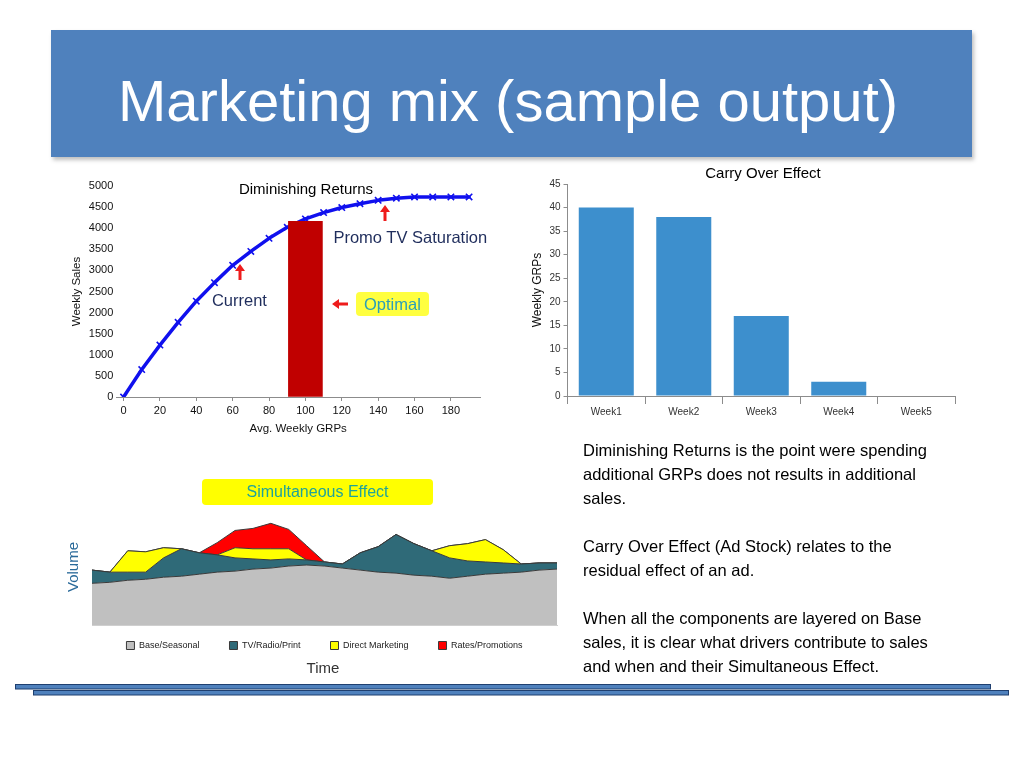  What do you see at coordinates (763, 172) in the screenshot?
I see `chart-title: Carry Over Effect` at bounding box center [763, 172].